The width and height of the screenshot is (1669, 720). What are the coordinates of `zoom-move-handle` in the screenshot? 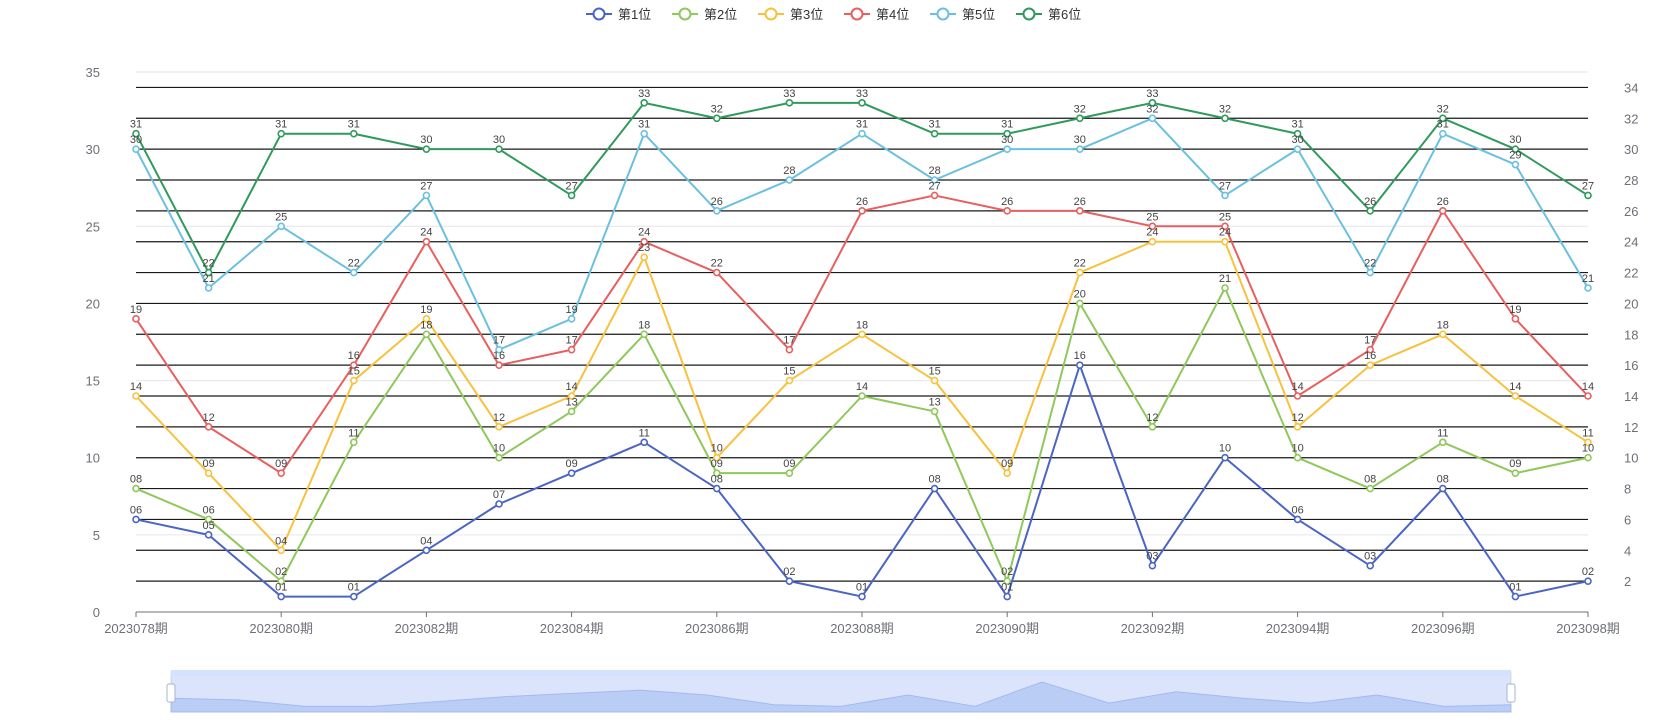 It's located at (841, 673).